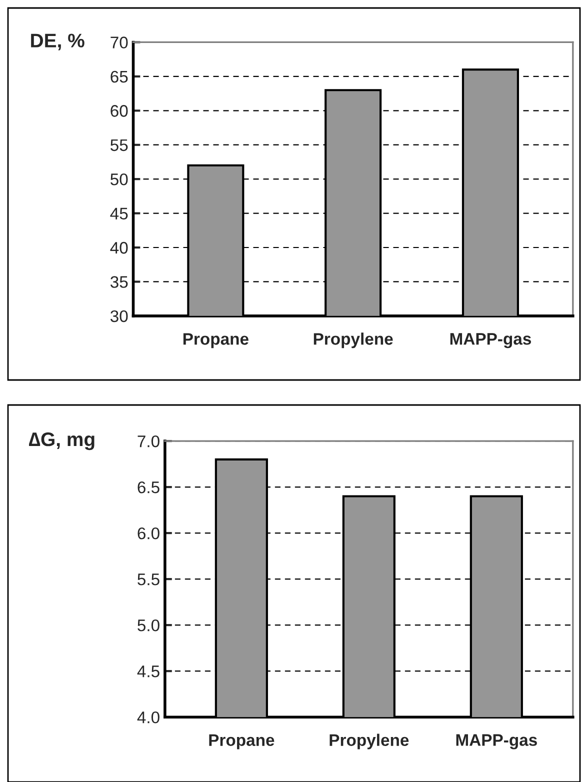 Image resolution: width=587 pixels, height=782 pixels. Describe the element at coordinates (149, 580) in the screenshot. I see `y-tick-label: 5.5` at that location.